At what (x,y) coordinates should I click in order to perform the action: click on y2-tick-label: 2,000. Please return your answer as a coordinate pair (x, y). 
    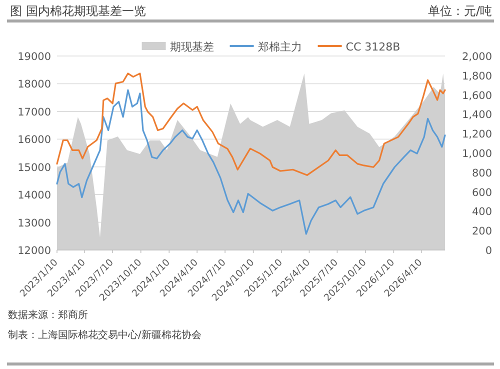
    Looking at the image, I should click on (477, 57).